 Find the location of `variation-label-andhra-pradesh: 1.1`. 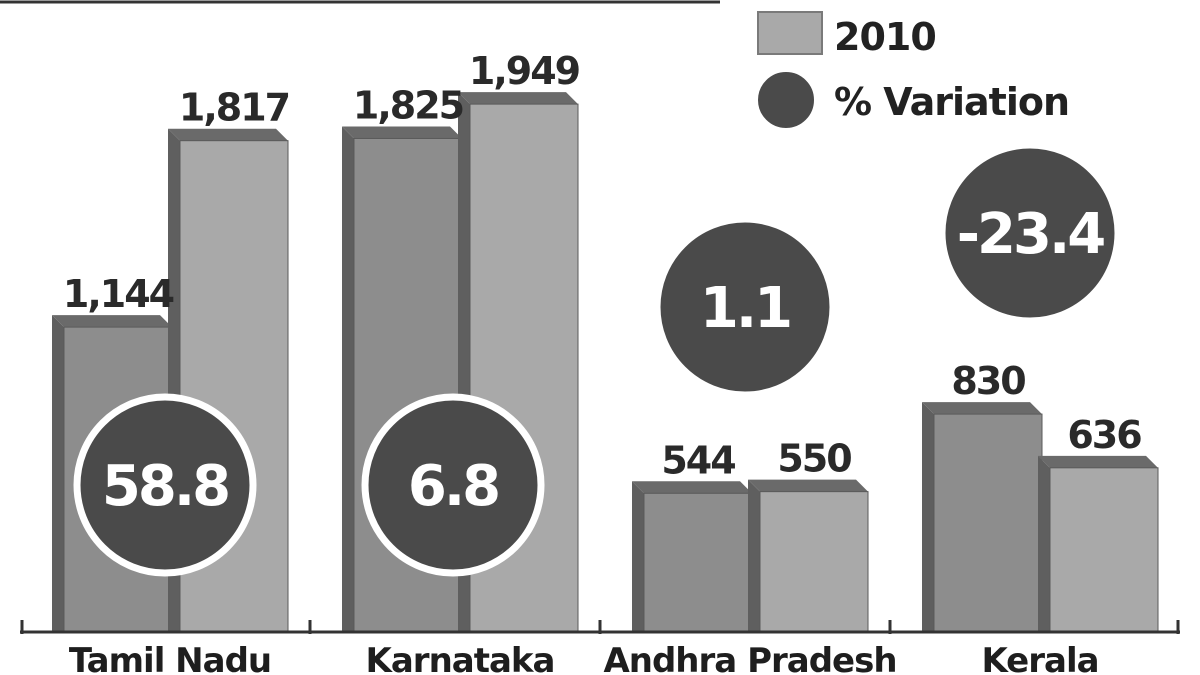

variation-label-andhra-pradesh: 1.1 is located at coordinates (745, 308).